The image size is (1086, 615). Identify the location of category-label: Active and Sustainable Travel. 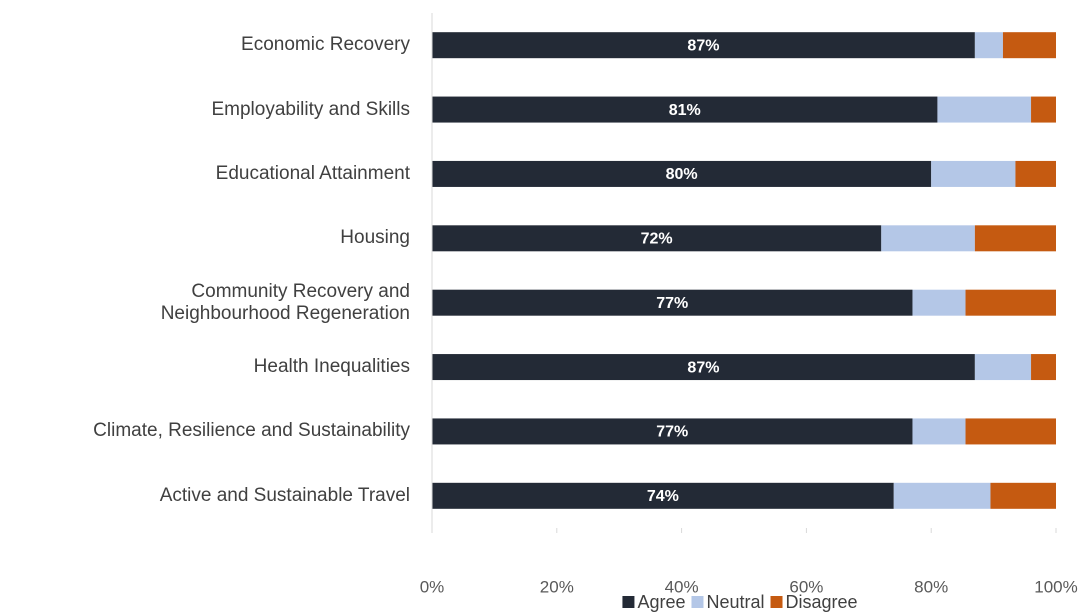
(284, 495).